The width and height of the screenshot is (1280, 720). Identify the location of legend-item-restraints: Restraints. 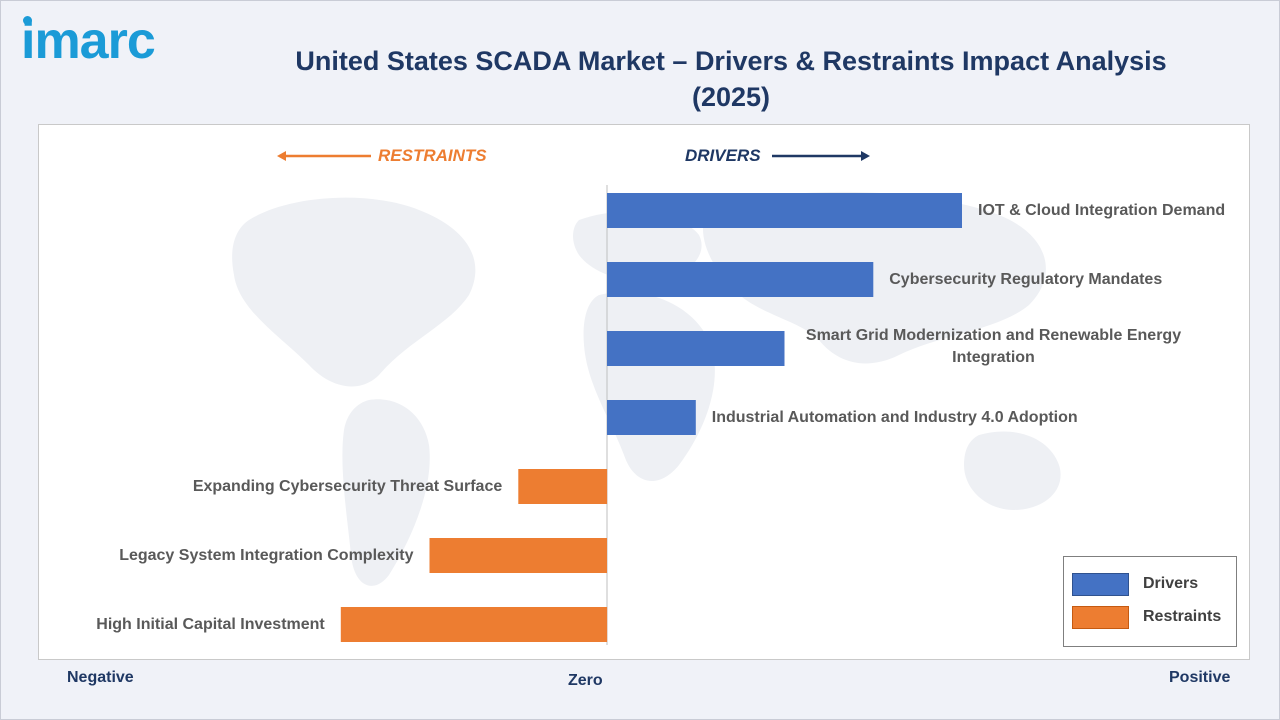
(1146, 617).